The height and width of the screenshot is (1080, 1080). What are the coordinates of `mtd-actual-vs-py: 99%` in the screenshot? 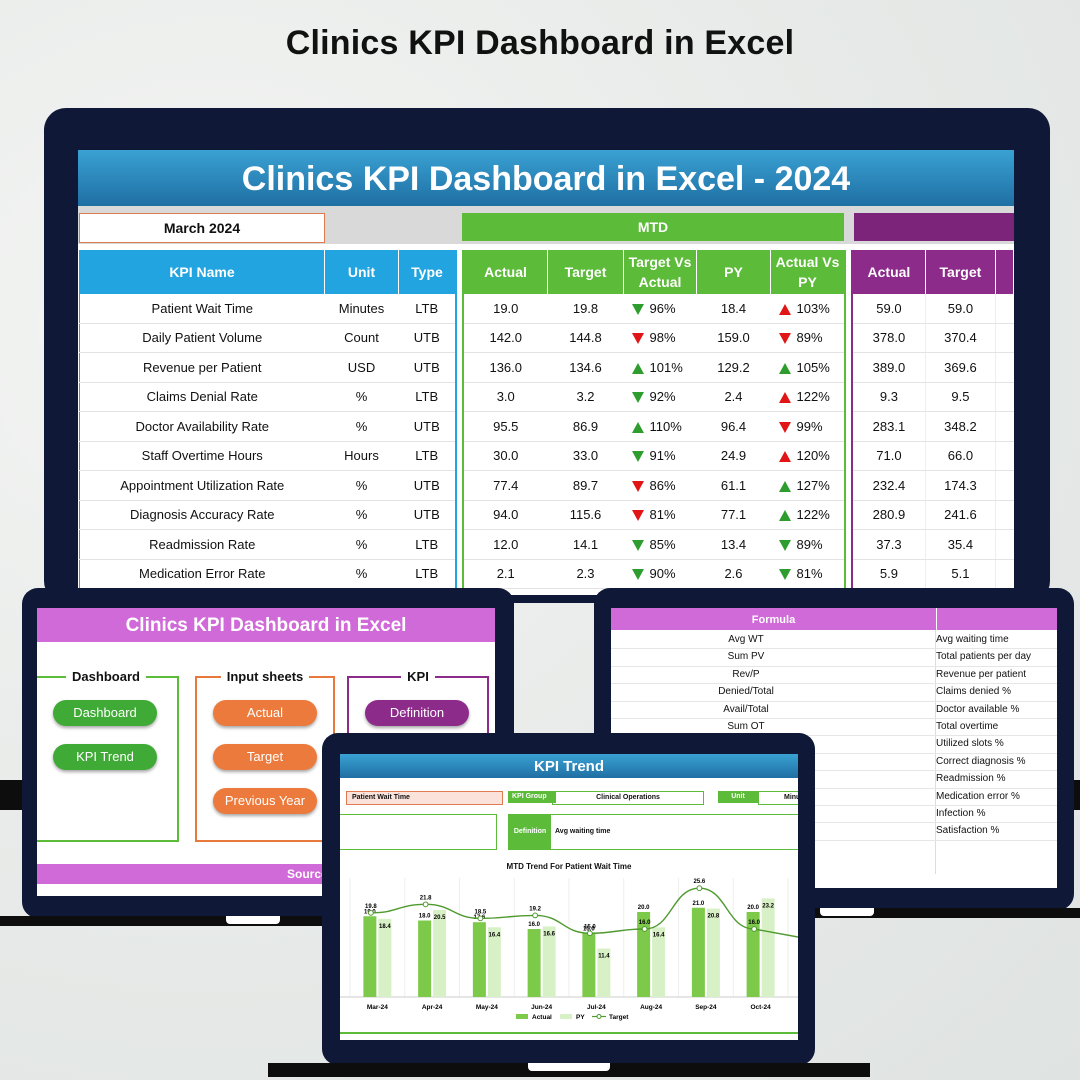 It's located at (807, 426).